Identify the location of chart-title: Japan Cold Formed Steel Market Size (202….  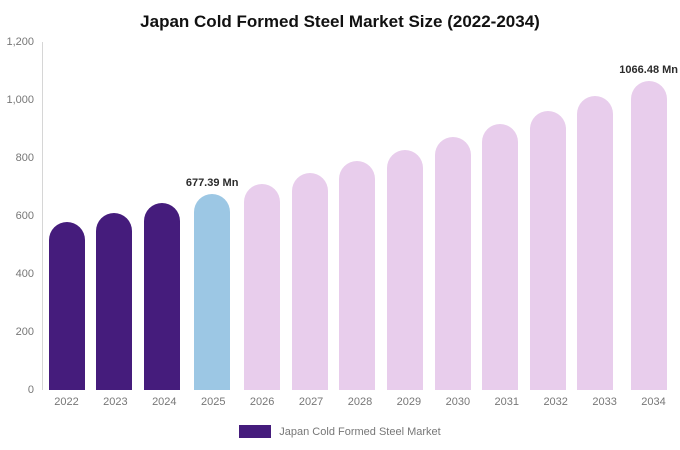
(340, 21).